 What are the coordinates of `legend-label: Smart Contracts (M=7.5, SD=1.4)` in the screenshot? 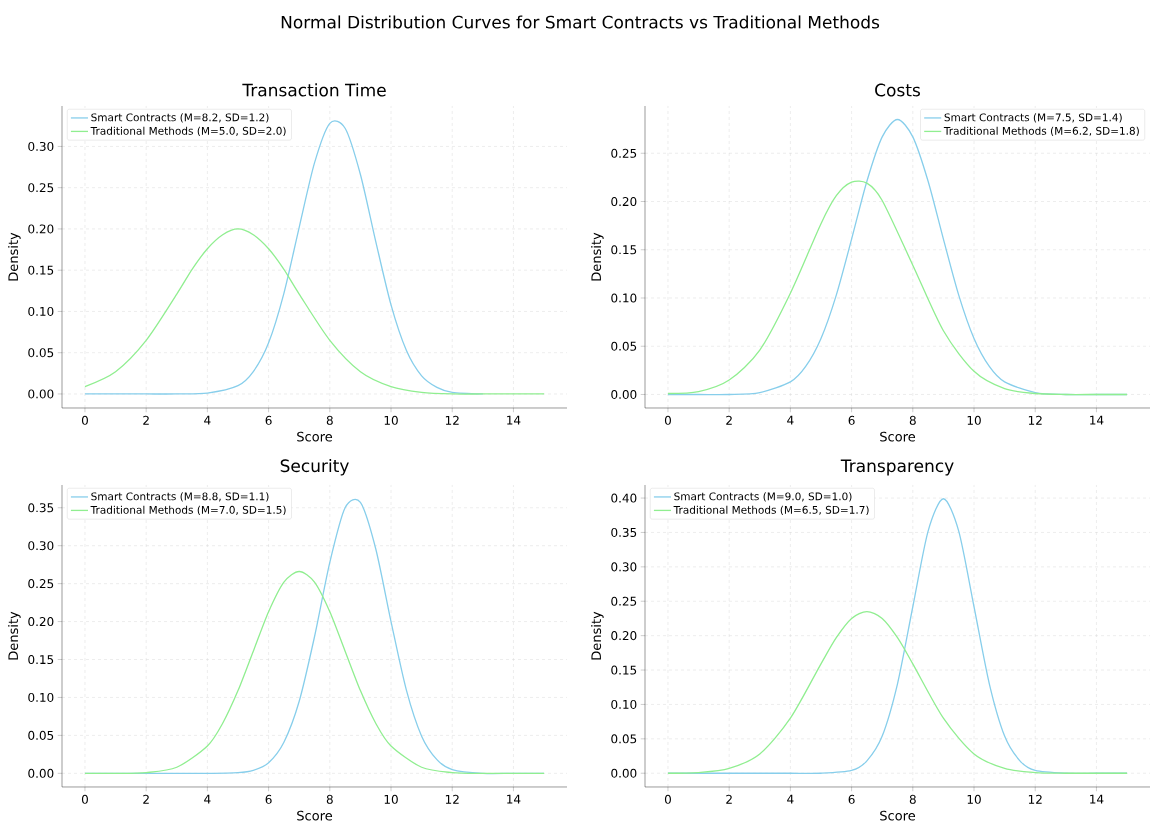 It's located at (1033, 118).